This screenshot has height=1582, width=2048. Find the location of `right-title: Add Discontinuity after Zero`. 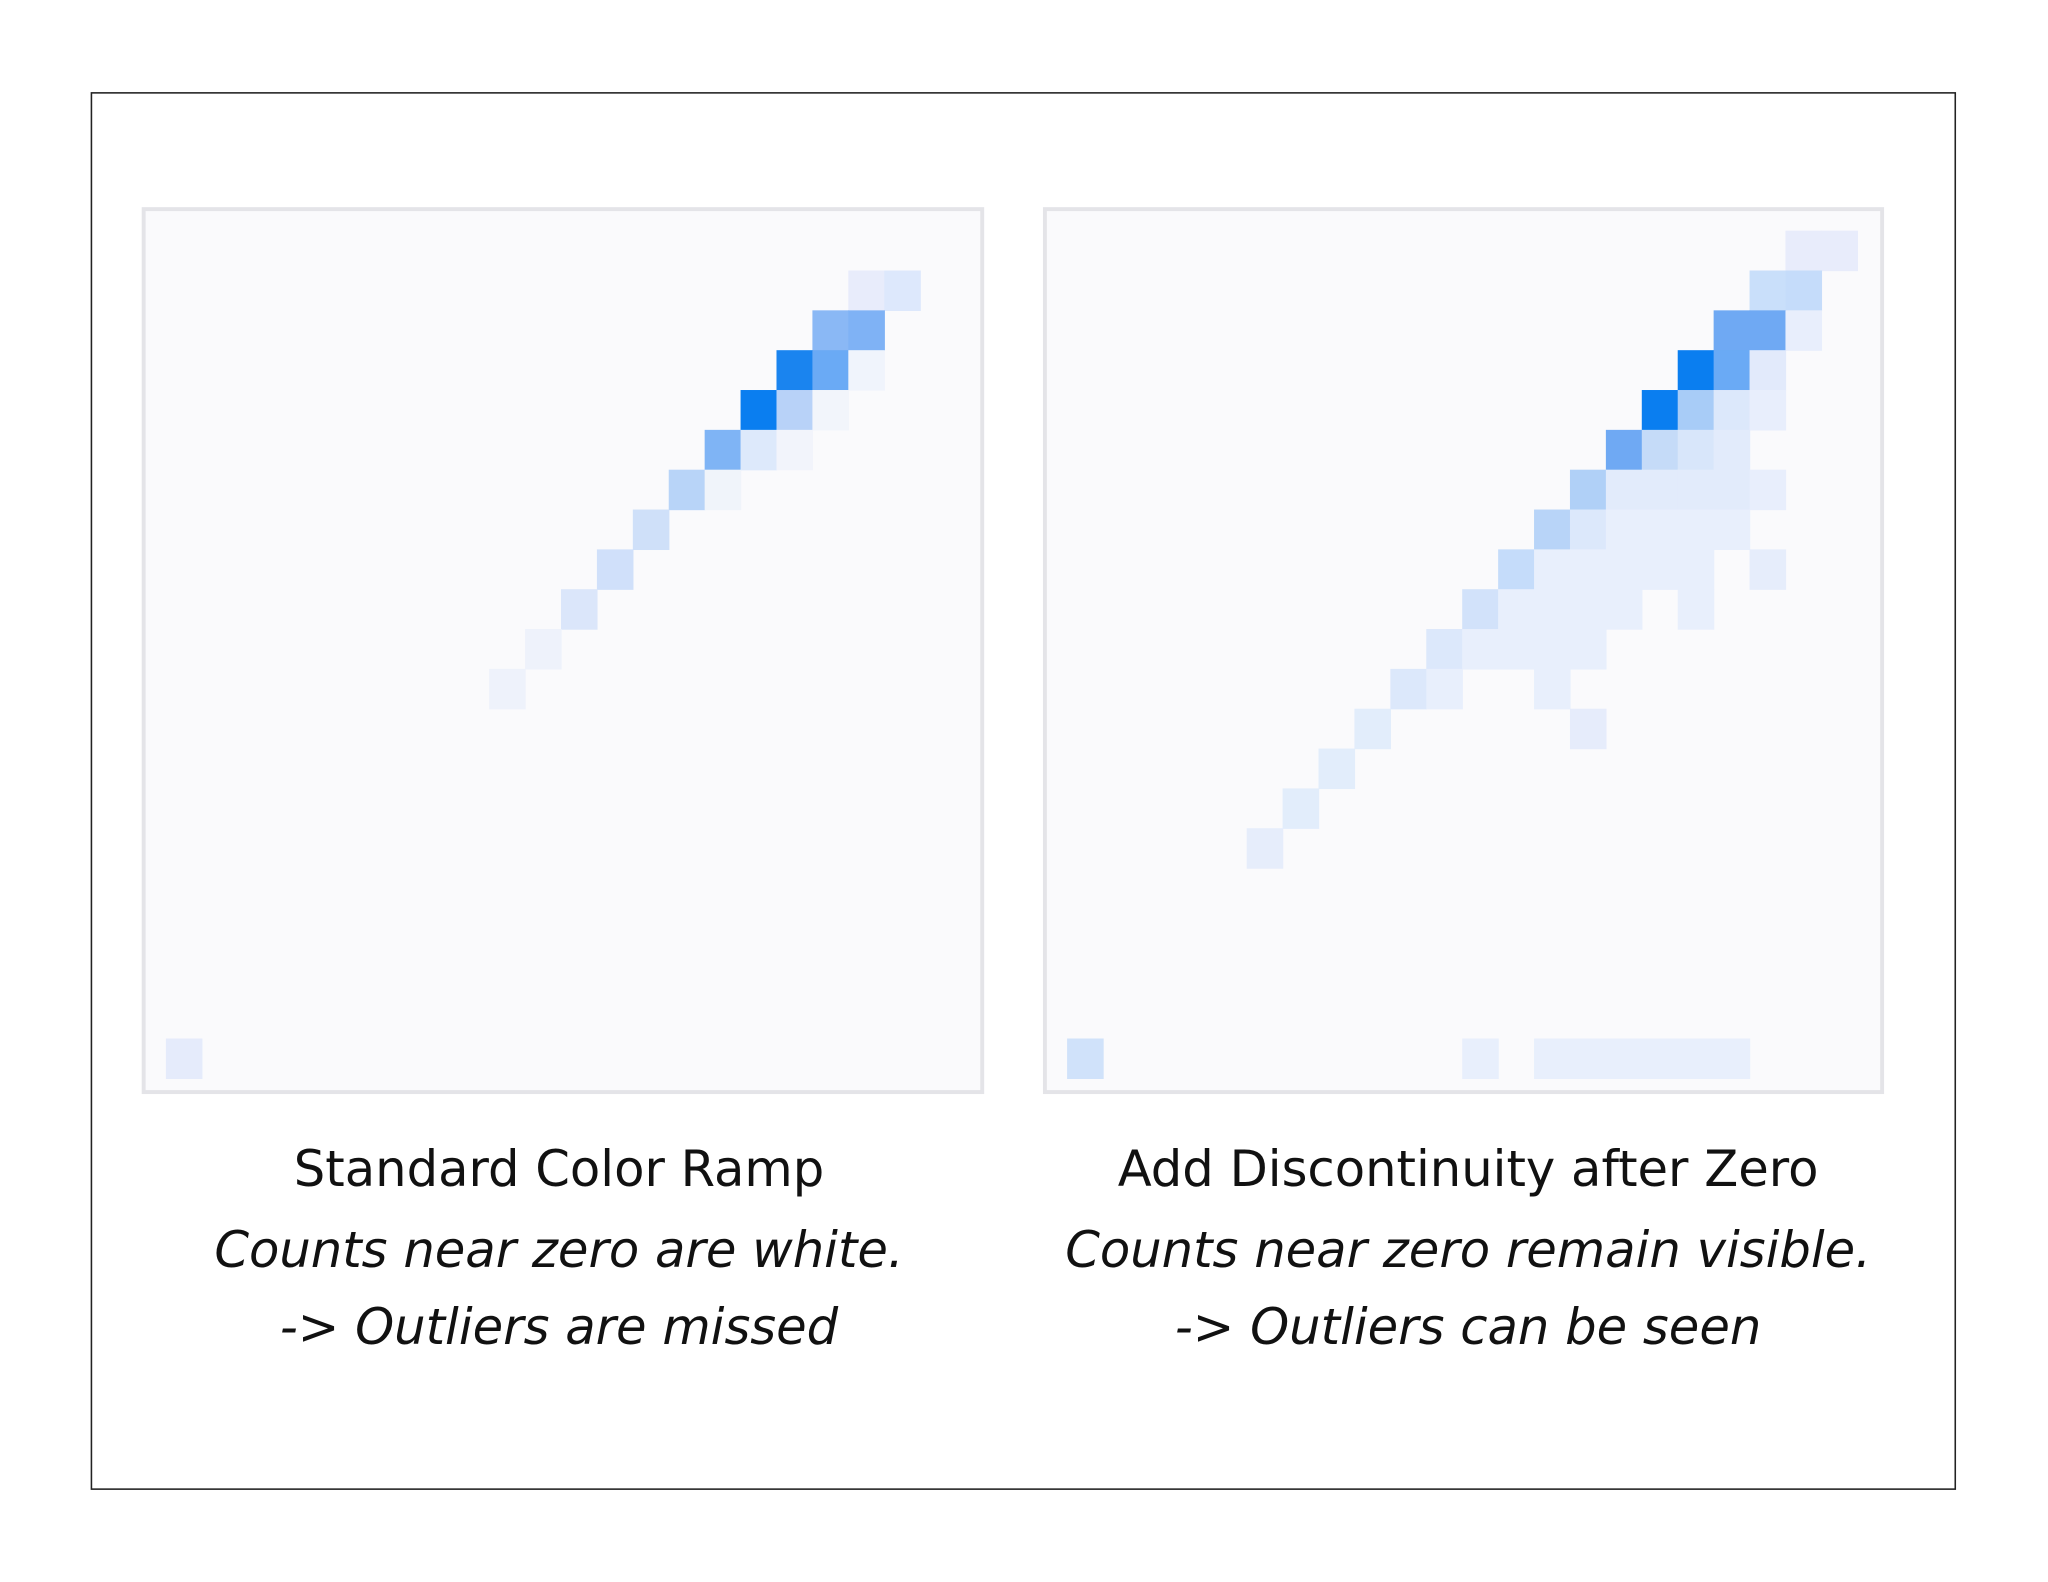

right-title: Add Discontinuity after Zero is located at coordinates (1468, 1169).